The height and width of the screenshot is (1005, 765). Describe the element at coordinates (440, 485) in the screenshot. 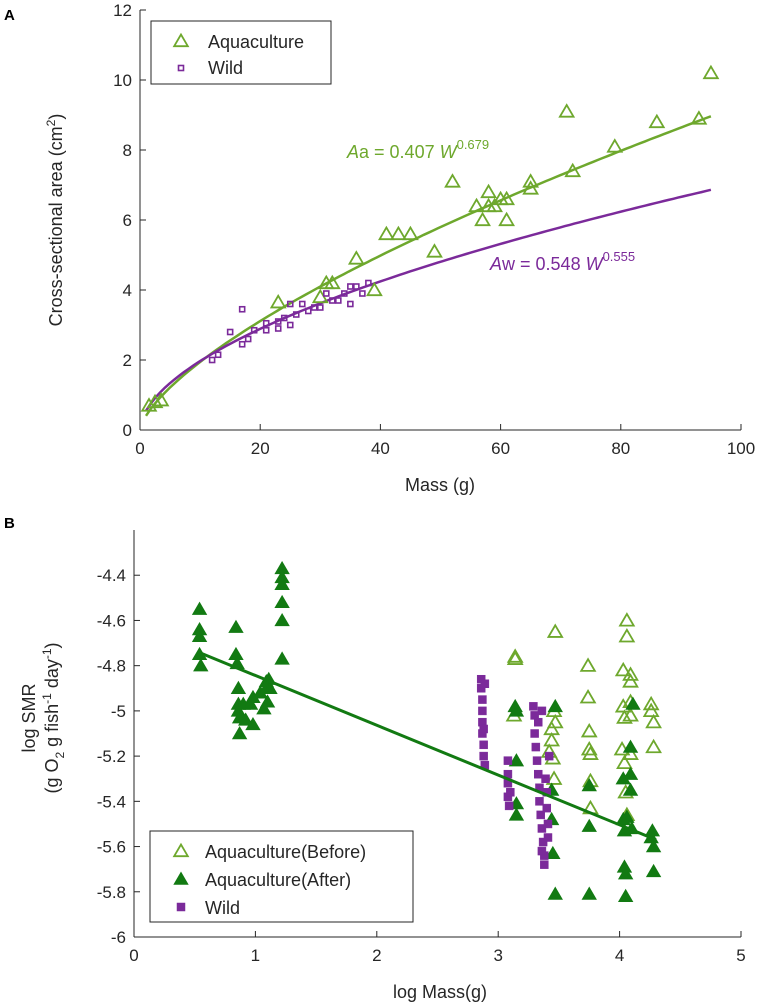

I see `panel-a-x-axis-label: Mass (g)` at that location.